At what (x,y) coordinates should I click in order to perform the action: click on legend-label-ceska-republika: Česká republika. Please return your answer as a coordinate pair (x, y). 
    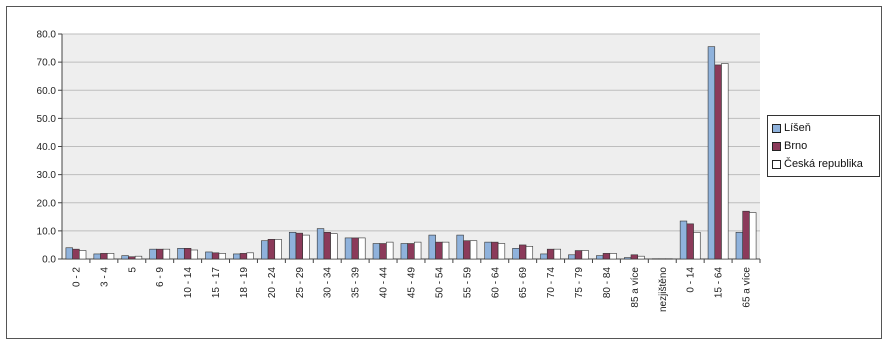
    Looking at the image, I should click on (823, 164).